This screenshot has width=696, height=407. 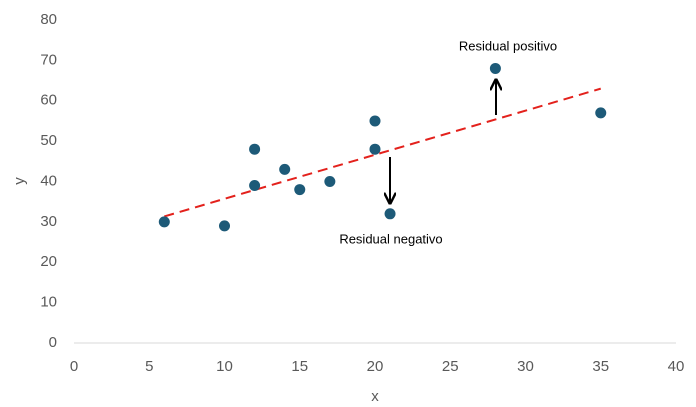 I want to click on x-tick-label: 5, so click(x=149, y=366).